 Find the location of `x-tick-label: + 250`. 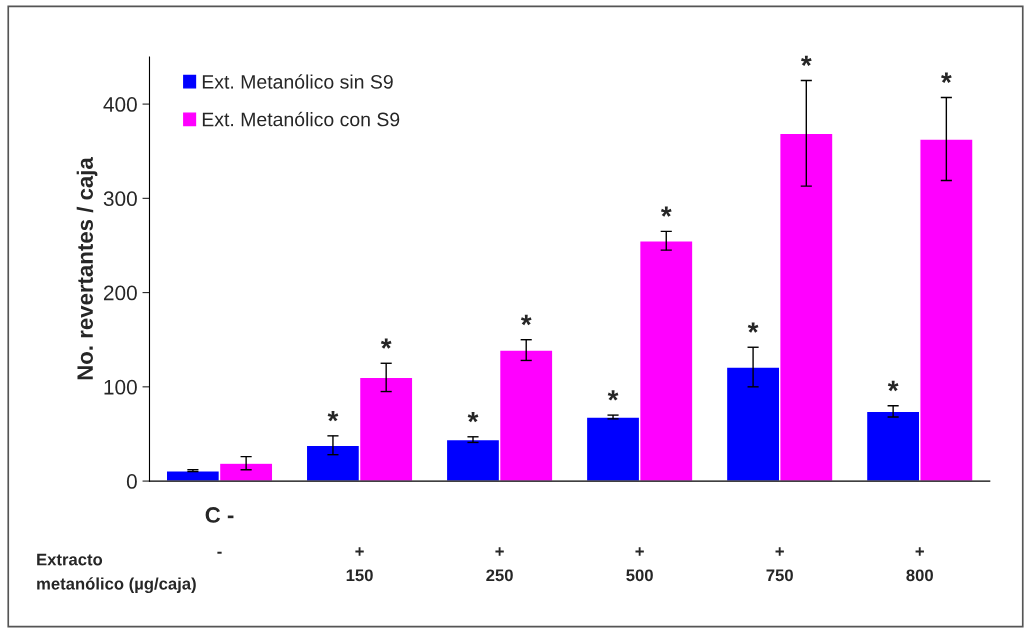

x-tick-label: + 250 is located at coordinates (499, 564).